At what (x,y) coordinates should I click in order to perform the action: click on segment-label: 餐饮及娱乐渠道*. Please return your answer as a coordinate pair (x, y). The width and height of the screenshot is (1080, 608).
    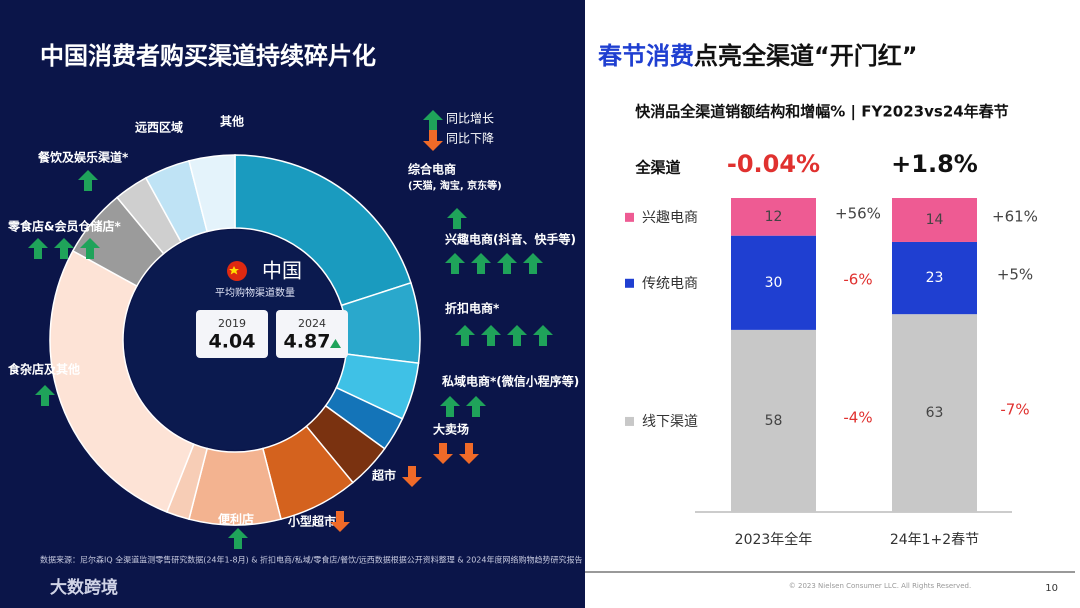
    Looking at the image, I should click on (83, 157).